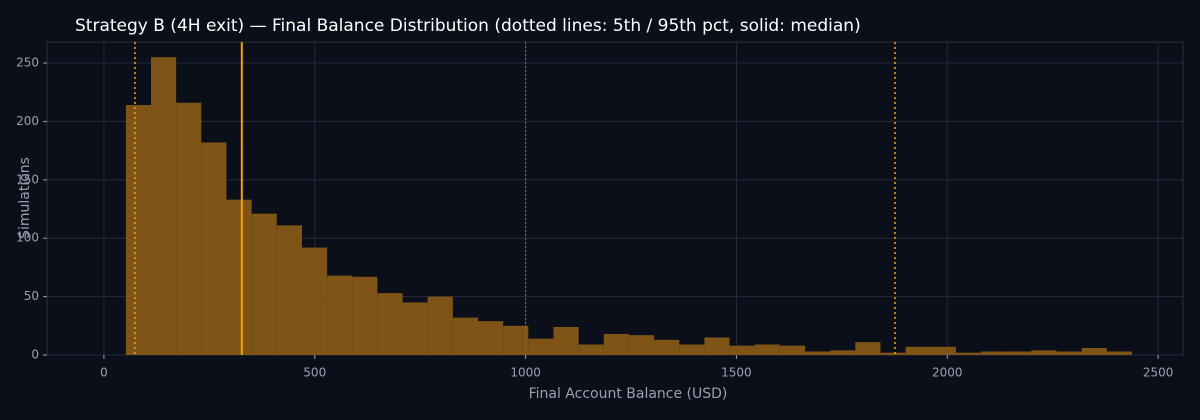  I want to click on x-tick-label: 0, so click(104, 373).